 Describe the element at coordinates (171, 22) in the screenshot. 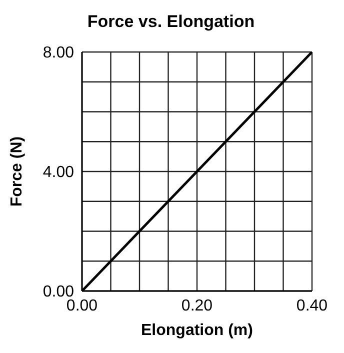

I see `chart-title: Force vs. Elongation` at that location.